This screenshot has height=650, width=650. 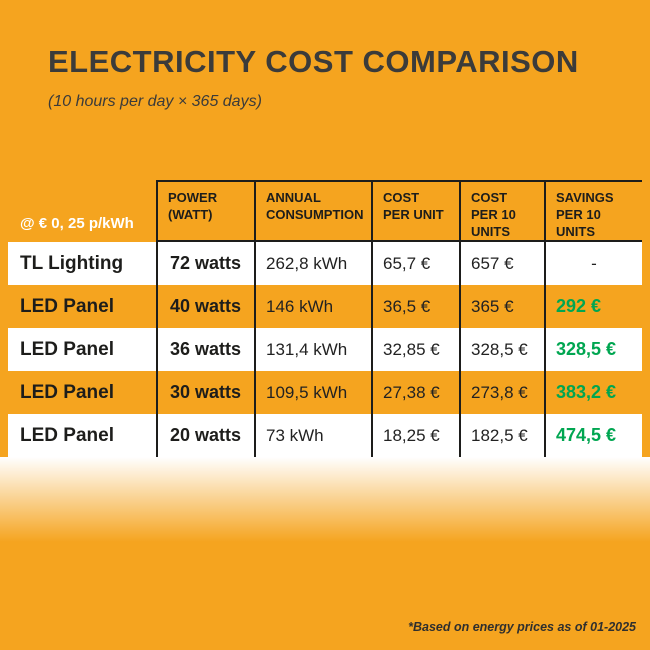 What do you see at coordinates (313, 61) in the screenshot?
I see `page-title: ELECTRICITY COST COMPARISON` at bounding box center [313, 61].